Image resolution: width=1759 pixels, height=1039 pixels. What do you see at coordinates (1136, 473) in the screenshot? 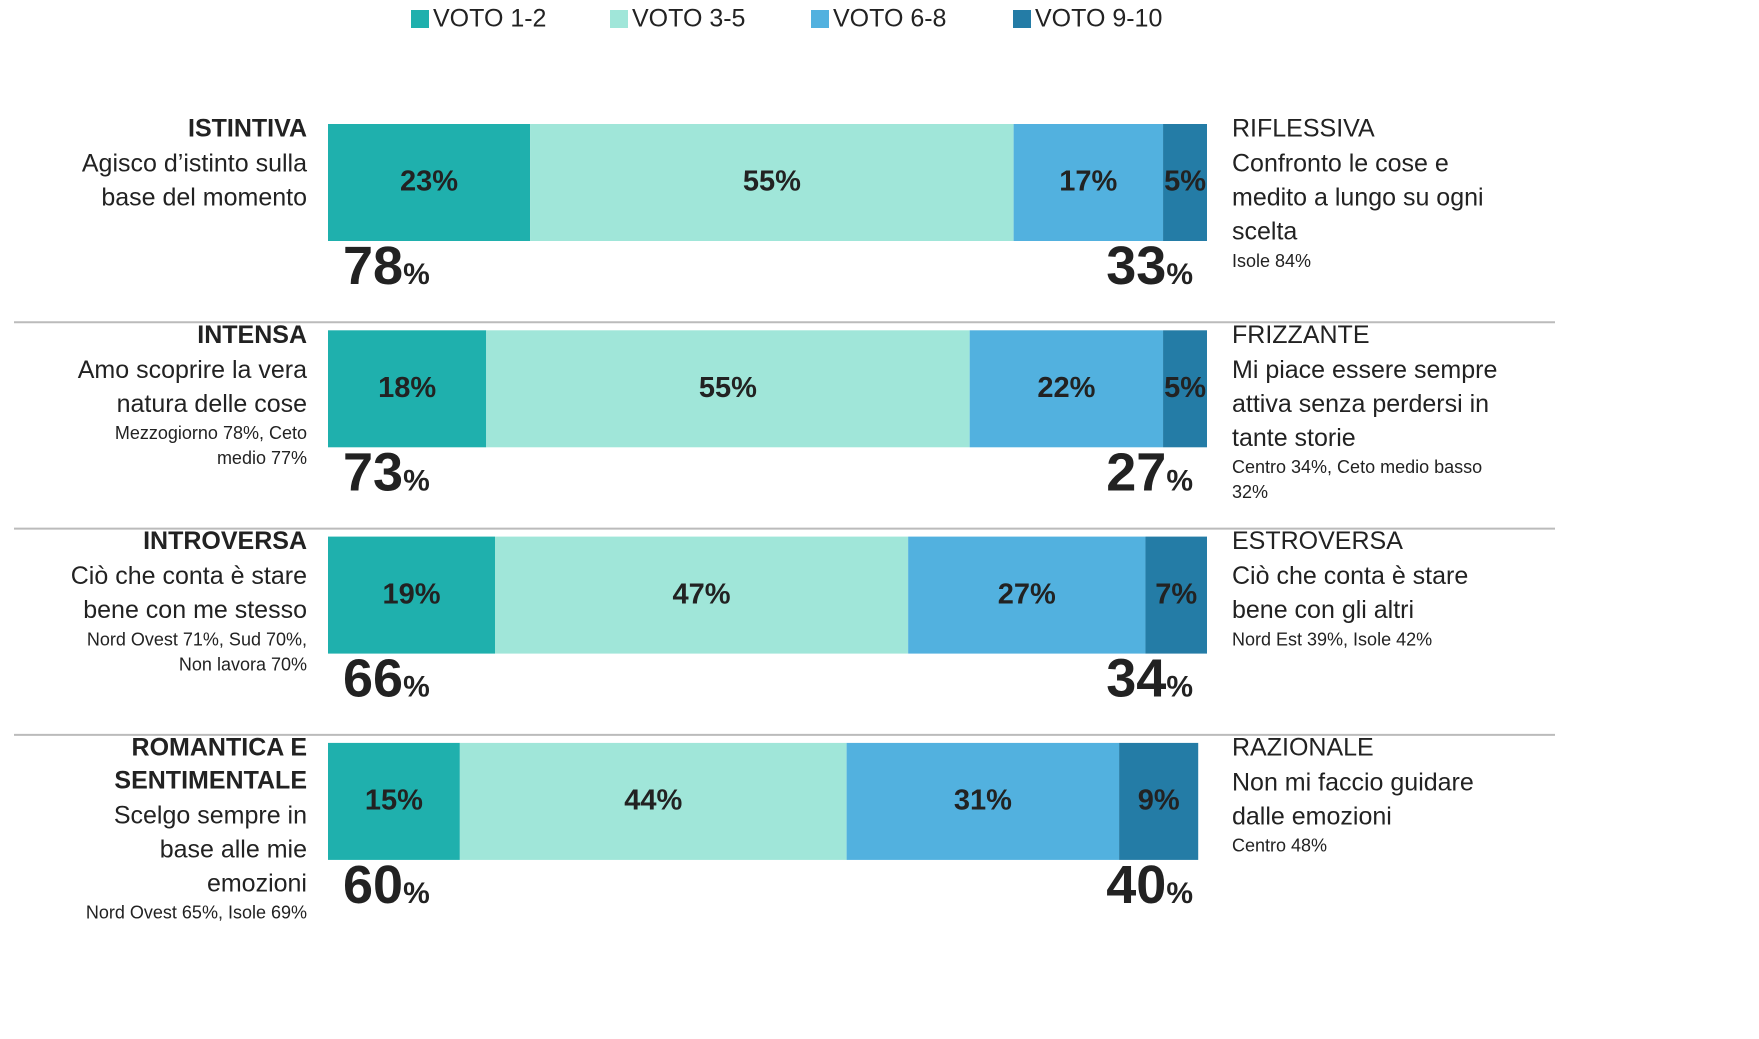
I see `total-number: 27` at bounding box center [1136, 473].